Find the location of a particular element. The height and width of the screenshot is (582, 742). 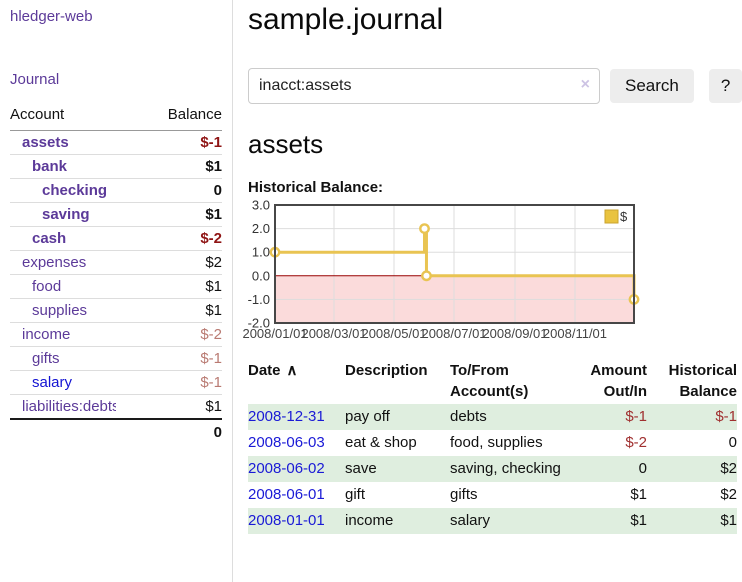

account-link: supplies is located at coordinates (60, 310).